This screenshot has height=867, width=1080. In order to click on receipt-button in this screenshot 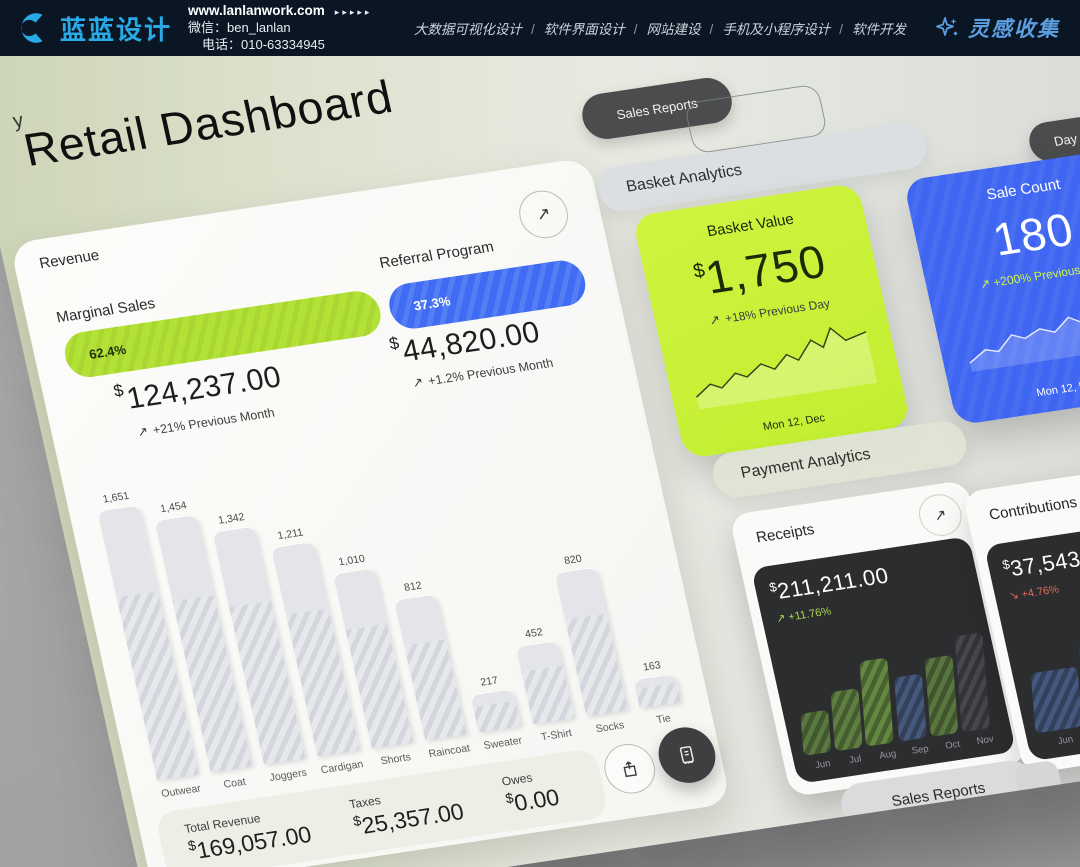, I will do `click(687, 755)`.